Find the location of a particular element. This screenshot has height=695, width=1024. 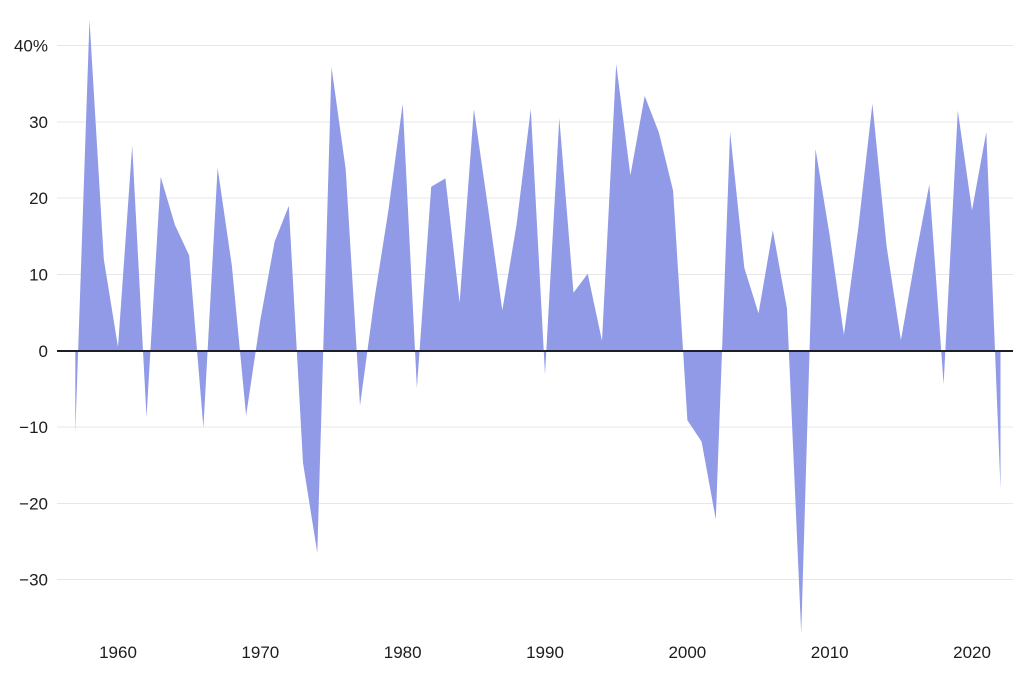

x-axis-tick-label: 1970 is located at coordinates (260, 652).